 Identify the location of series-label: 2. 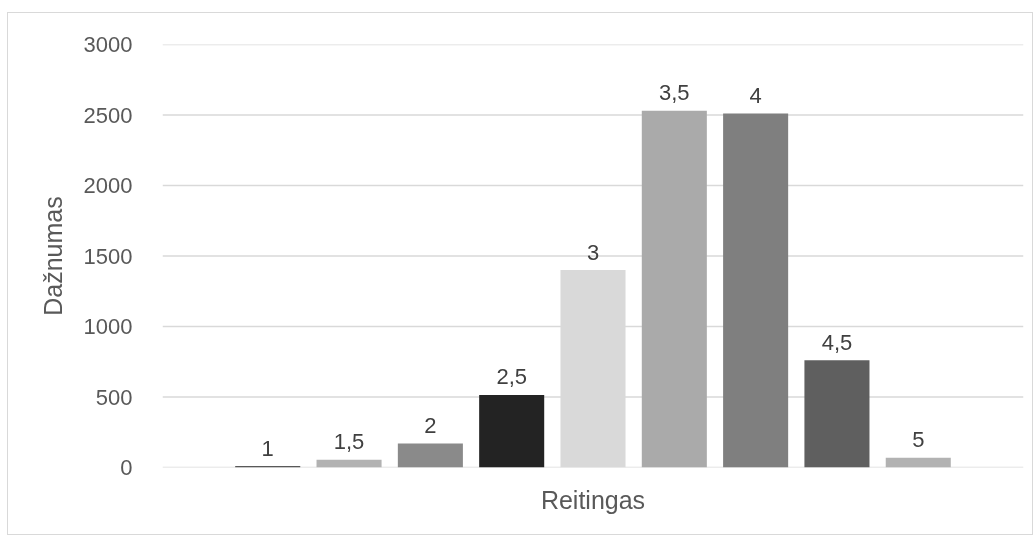
(430, 426).